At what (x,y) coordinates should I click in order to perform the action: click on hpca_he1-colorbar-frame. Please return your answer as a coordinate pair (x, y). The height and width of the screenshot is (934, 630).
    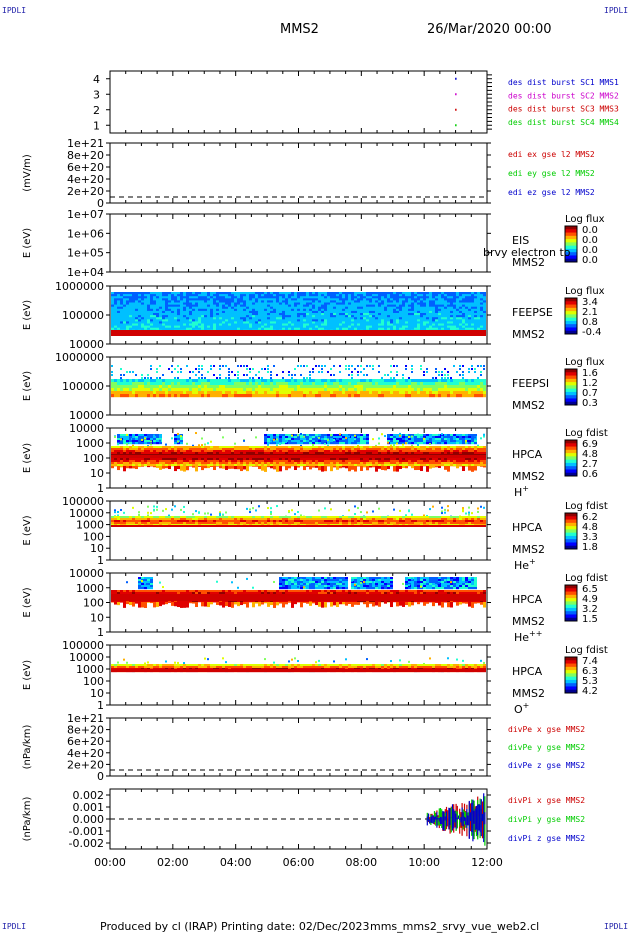
    Looking at the image, I should click on (571, 531).